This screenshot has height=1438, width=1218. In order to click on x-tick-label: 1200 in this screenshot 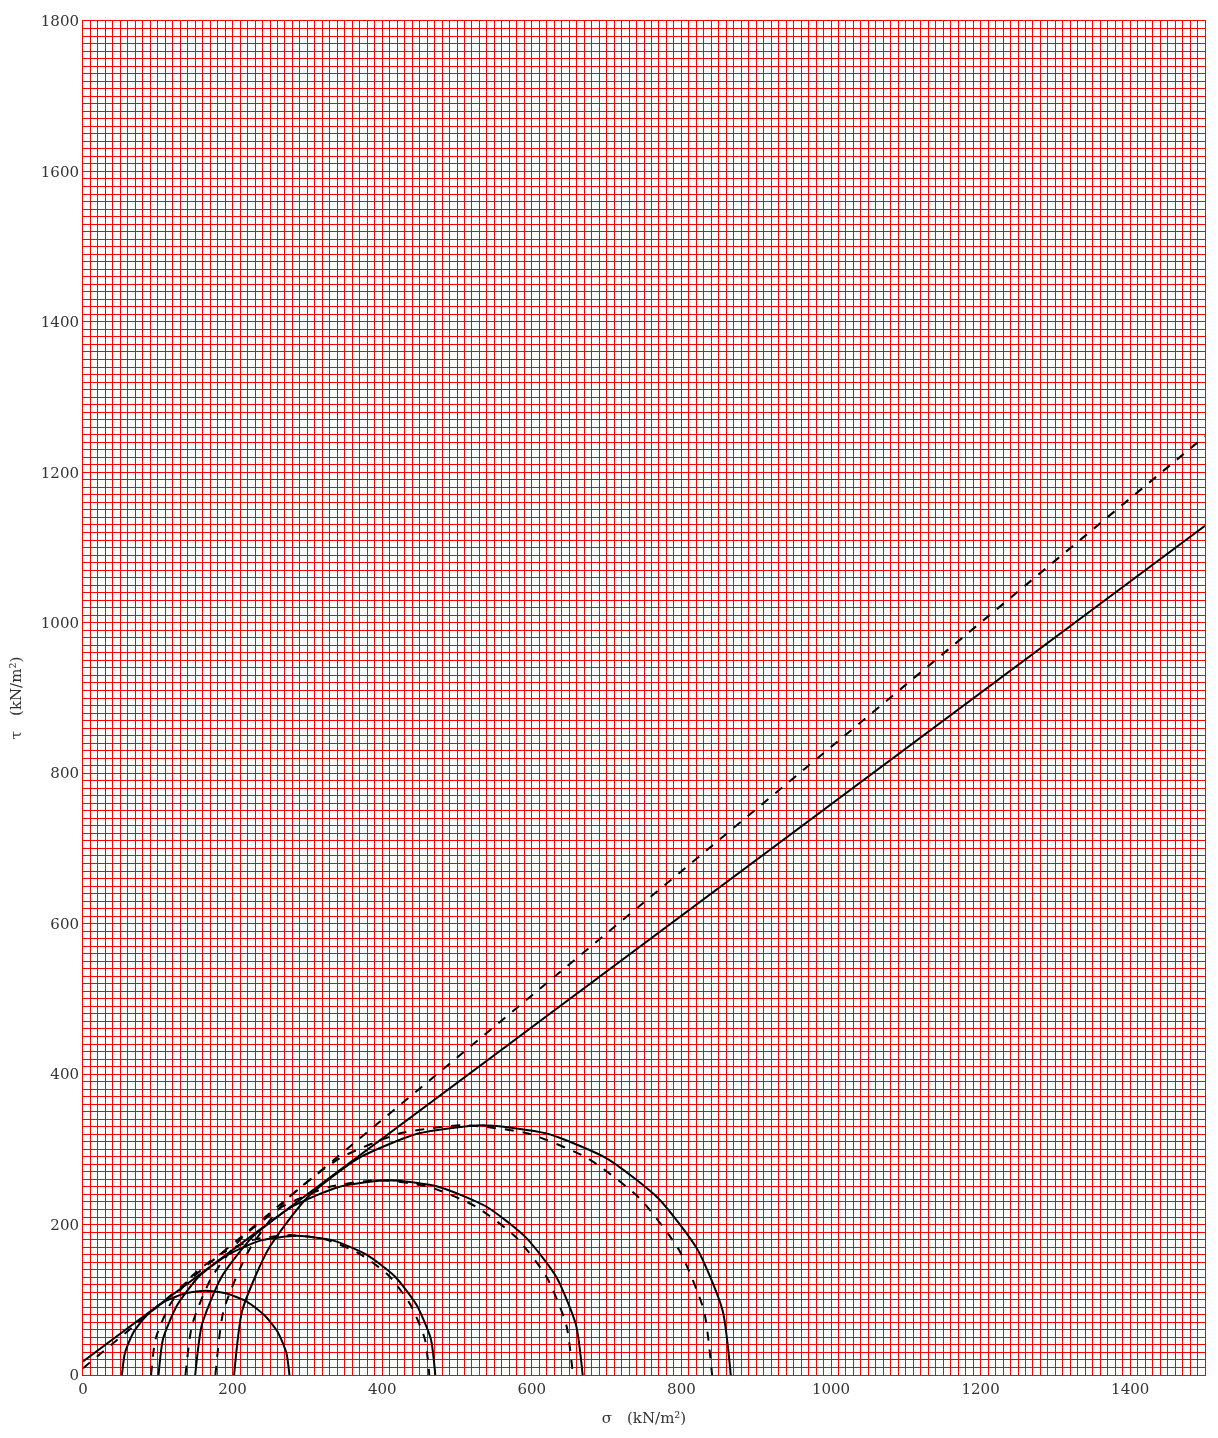, I will do `click(980, 1389)`.